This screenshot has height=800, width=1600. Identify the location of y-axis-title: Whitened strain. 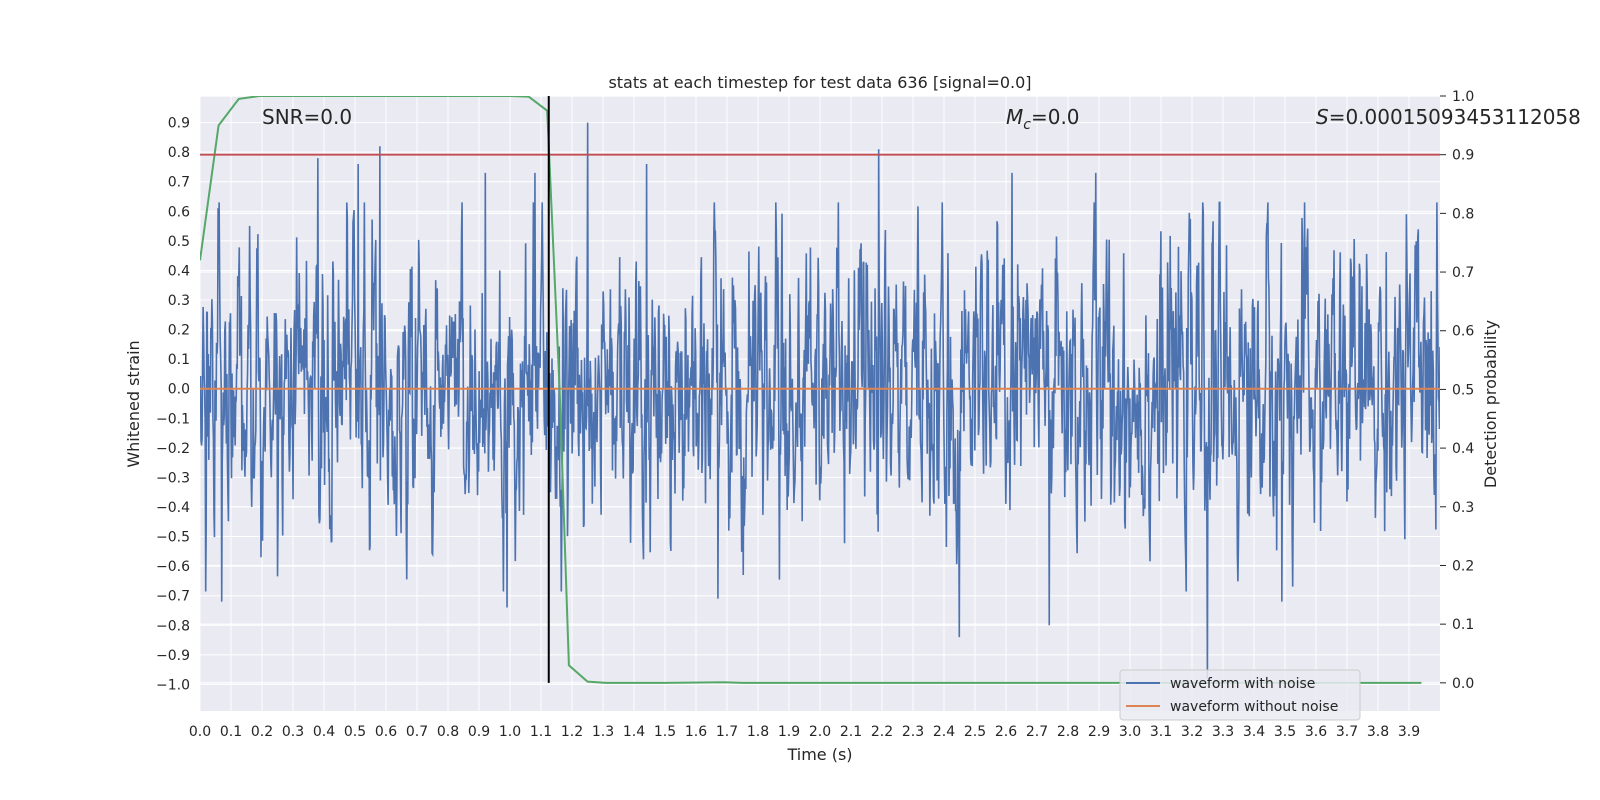
(133, 403).